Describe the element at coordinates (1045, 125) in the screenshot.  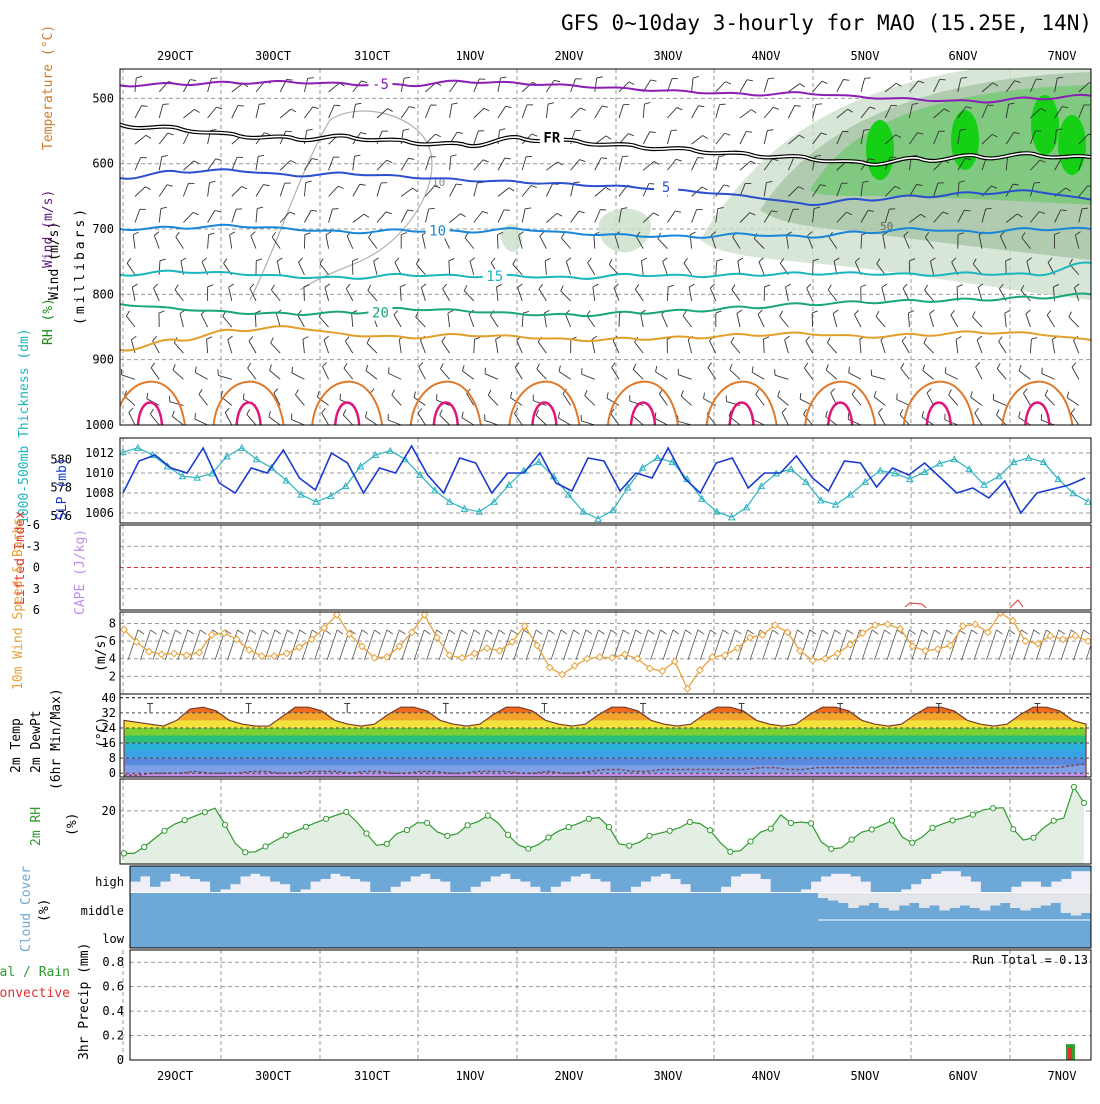
I see `rh-high-blob` at that location.